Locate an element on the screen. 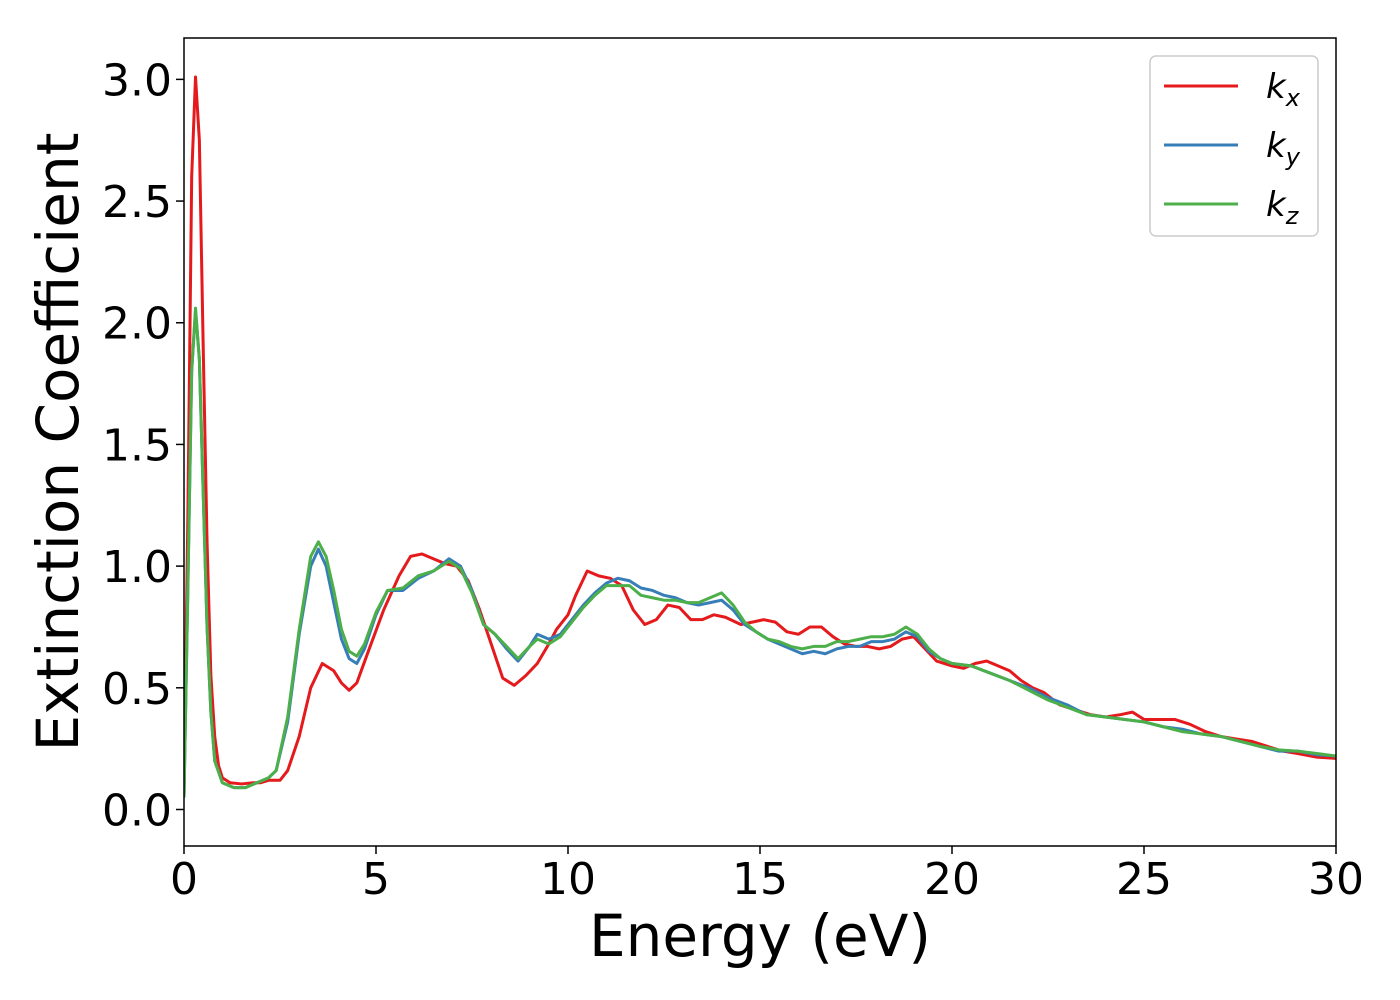  y-axis: 0.0 0.5 1.0 1.5 2.0 2.5 3.0 is located at coordinates (143, 445).